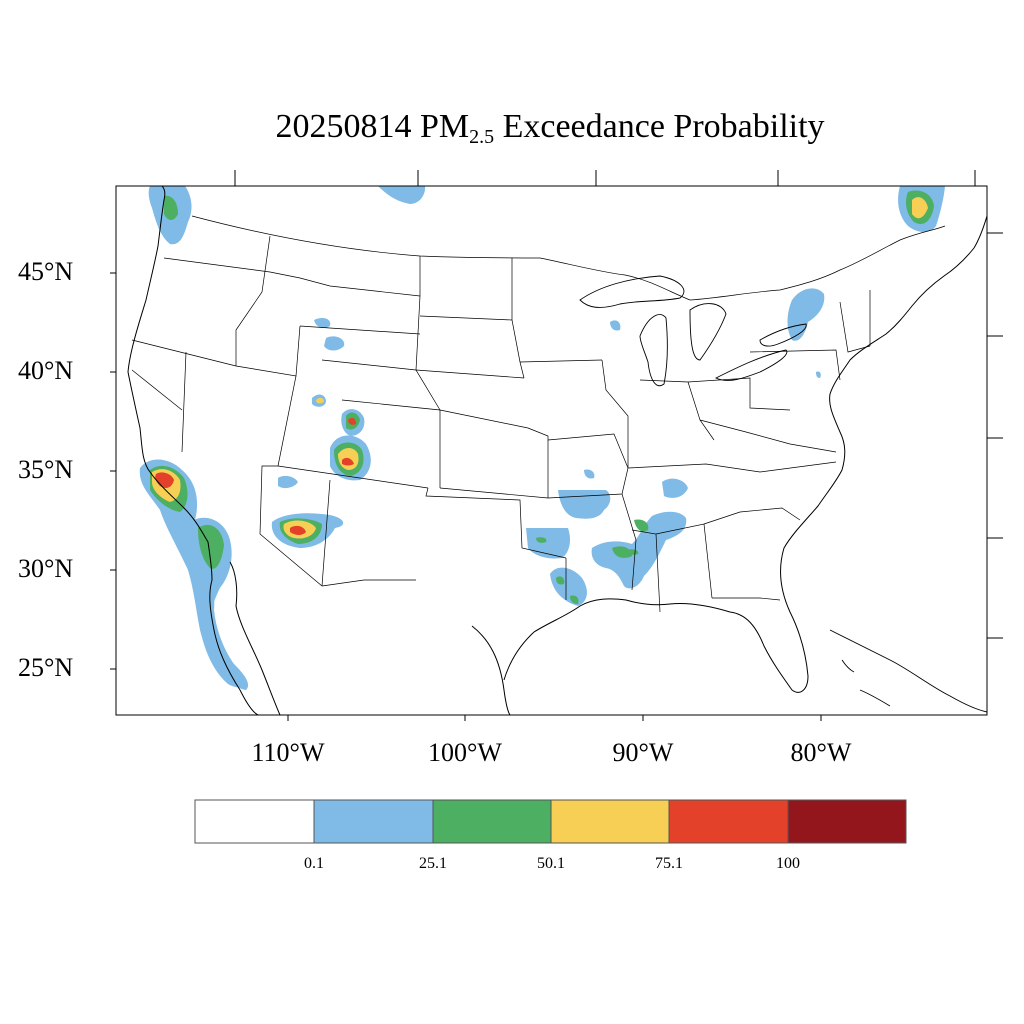 This screenshot has height=1024, width=1024. I want to click on colorbar-label-1: 25.1, so click(433, 863).